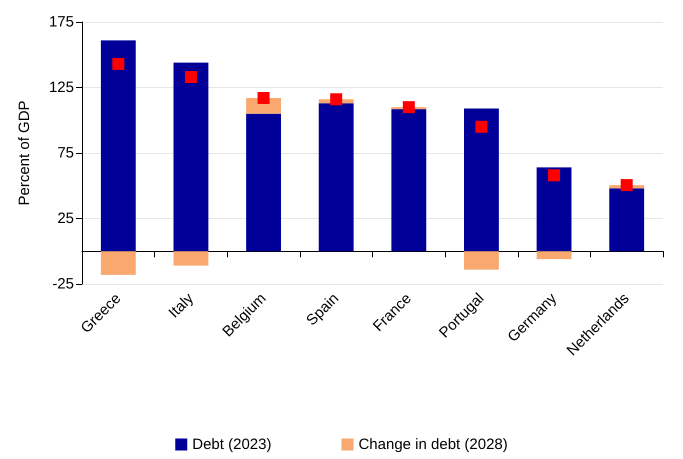 This screenshot has height=459, width=683. What do you see at coordinates (181, 306) in the screenshot?
I see `x-tick-label: Italy` at bounding box center [181, 306].